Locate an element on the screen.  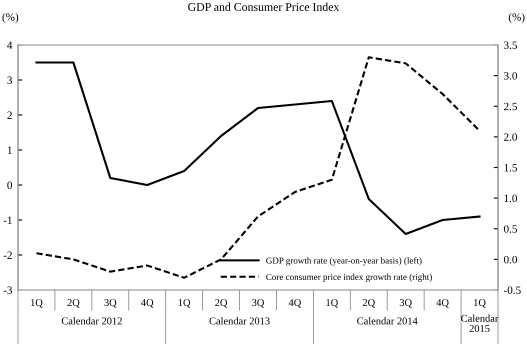
text: Calendar 2012 is located at coordinates (92, 320).